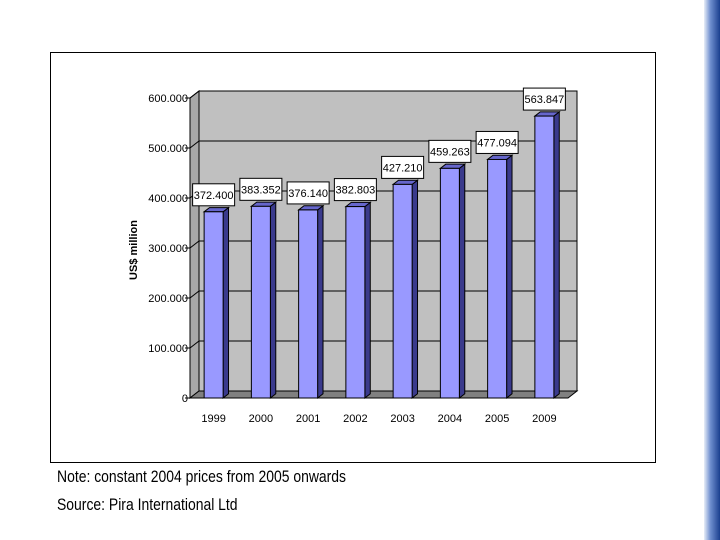  Describe the element at coordinates (168, 349) in the screenshot. I see `y-tick-label: 100.000` at that location.